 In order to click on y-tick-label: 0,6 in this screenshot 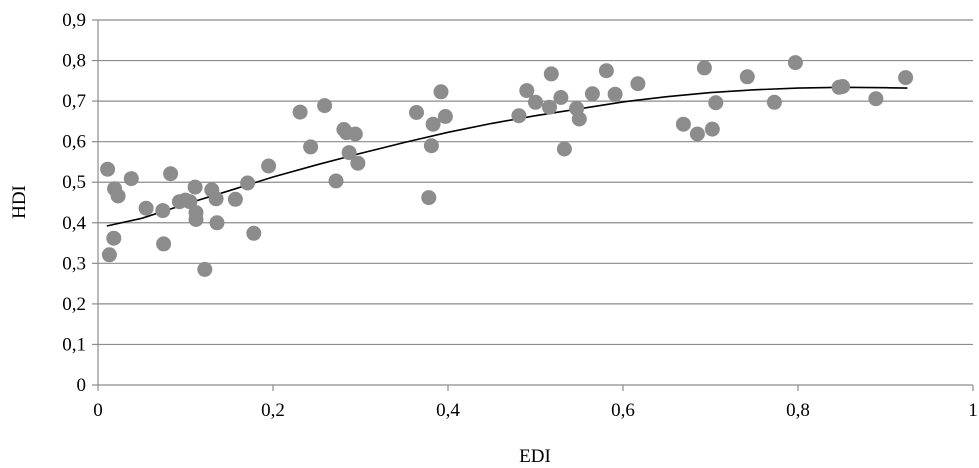, I will do `click(74, 142)`.